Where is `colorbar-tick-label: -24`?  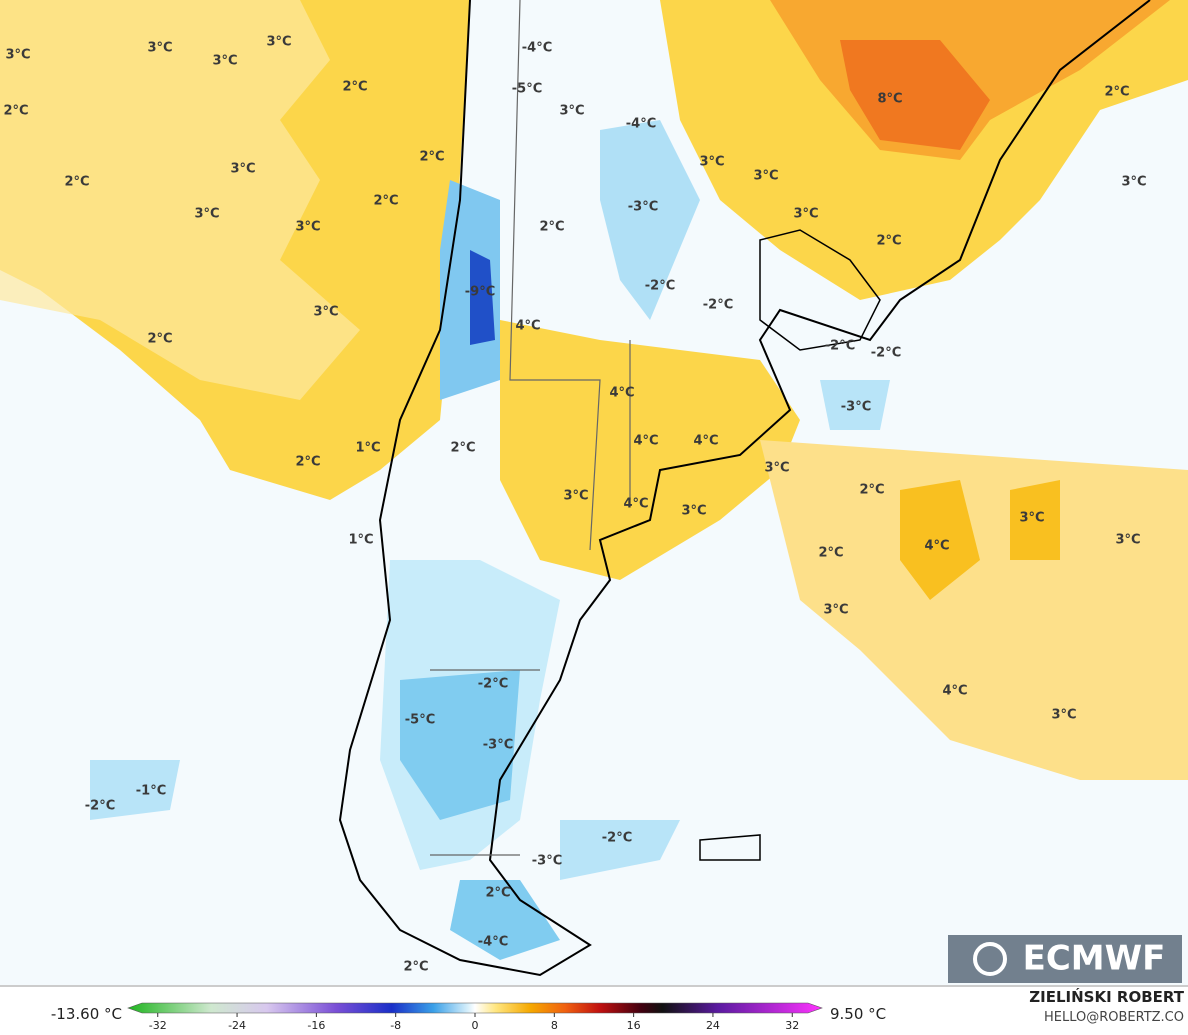 colorbar-tick-label: -24 is located at coordinates (237, 1025).